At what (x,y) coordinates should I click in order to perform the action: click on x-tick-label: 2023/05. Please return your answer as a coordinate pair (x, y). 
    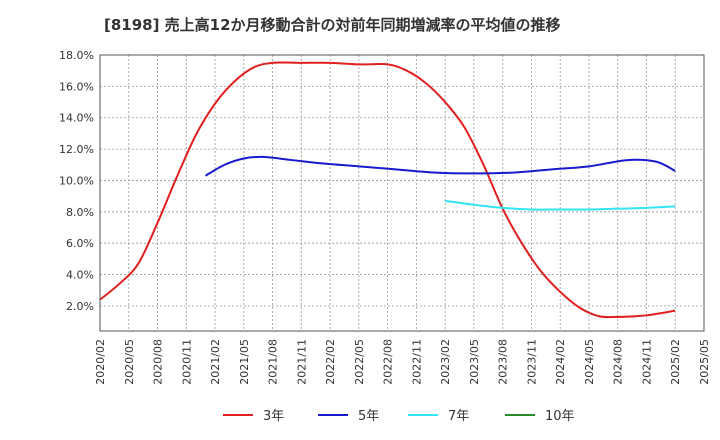
    Looking at the image, I should click on (474, 362).